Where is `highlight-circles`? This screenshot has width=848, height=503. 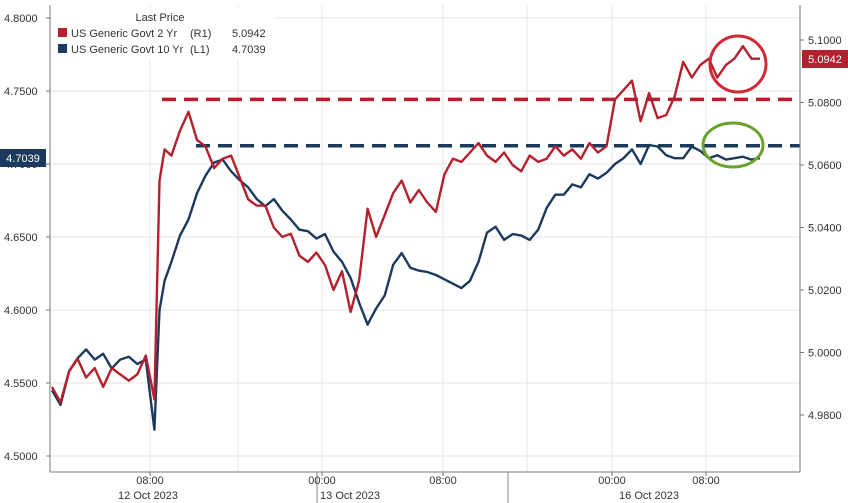
highlight-circles is located at coordinates (734, 101).